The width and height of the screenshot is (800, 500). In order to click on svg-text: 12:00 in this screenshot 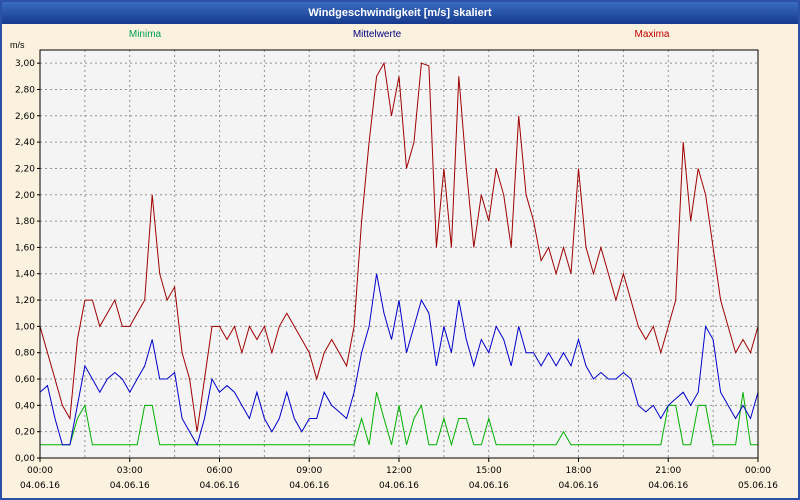, I will do `click(399, 471)`.